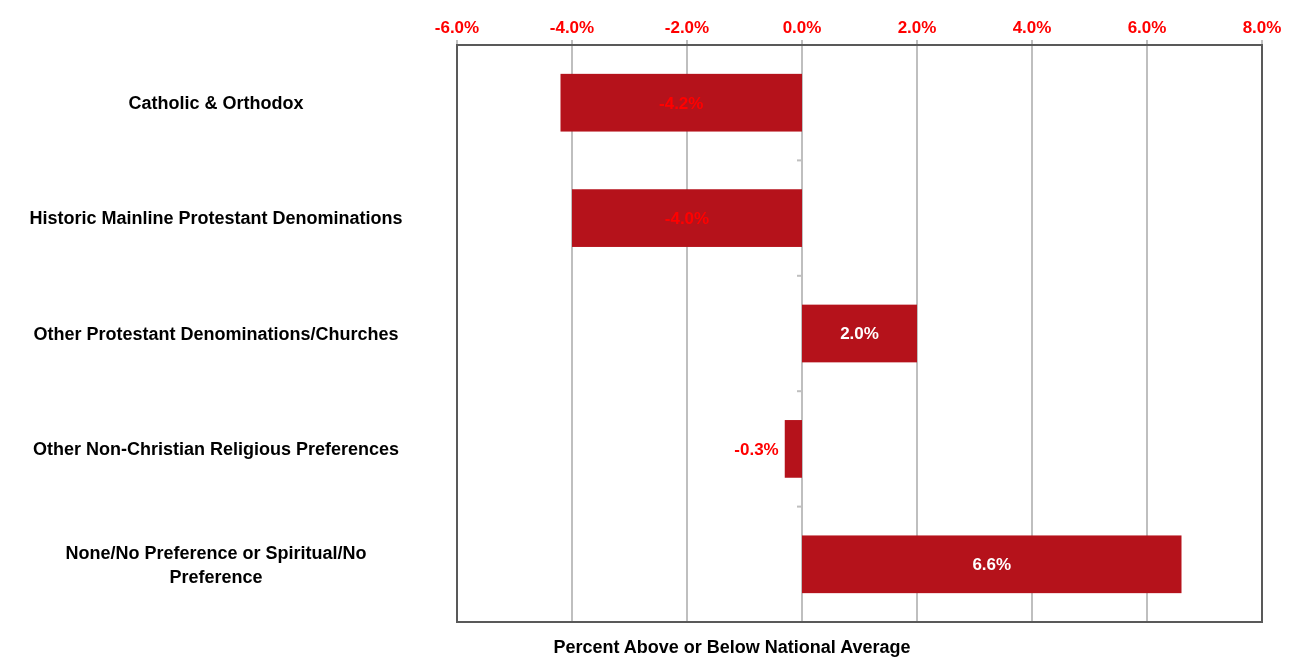 Image resolution: width=1289 pixels, height=658 pixels. What do you see at coordinates (1262, 27) in the screenshot?
I see `x-tick-label: 8.0%` at bounding box center [1262, 27].